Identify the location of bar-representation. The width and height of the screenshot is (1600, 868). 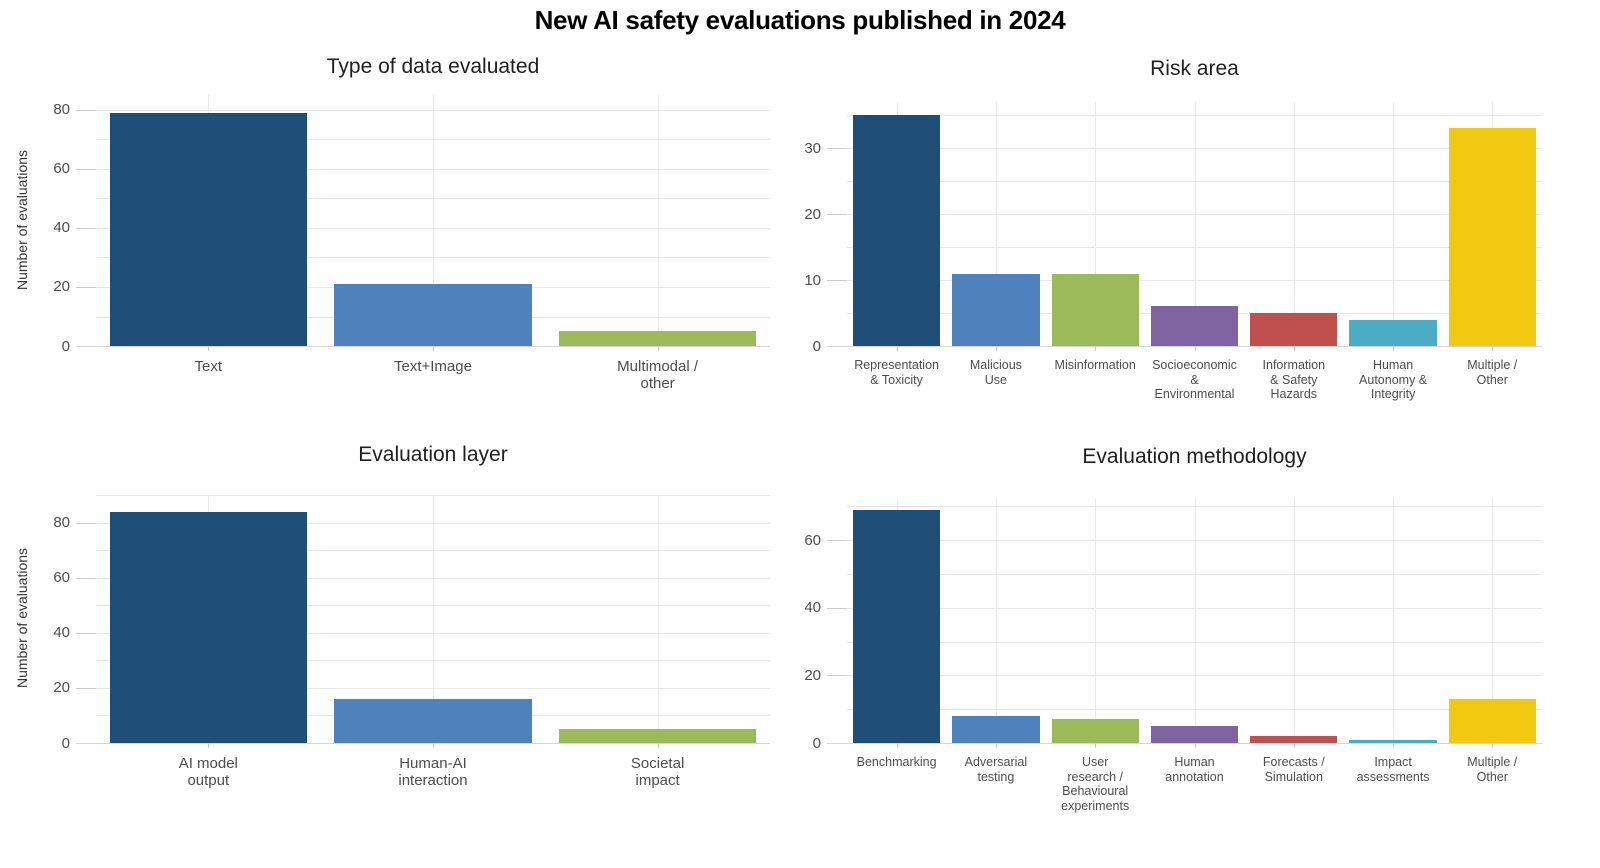
(897, 230).